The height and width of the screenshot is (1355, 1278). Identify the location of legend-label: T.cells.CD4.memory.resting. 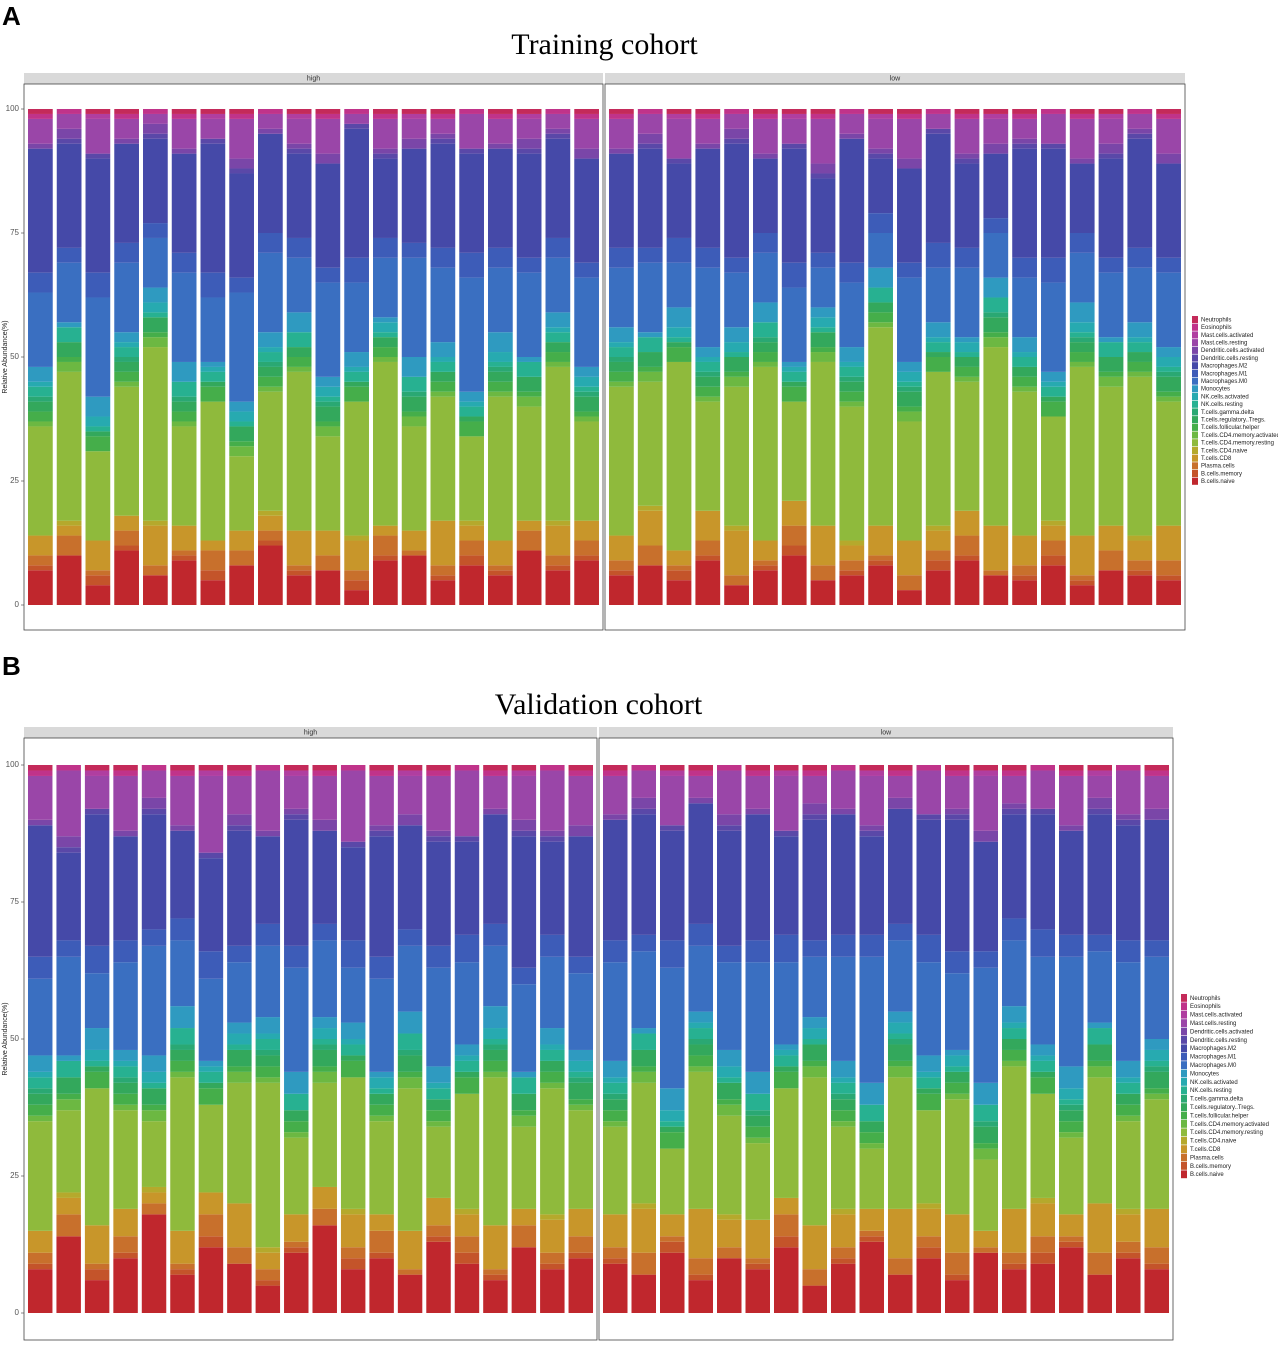
(1226, 1133).